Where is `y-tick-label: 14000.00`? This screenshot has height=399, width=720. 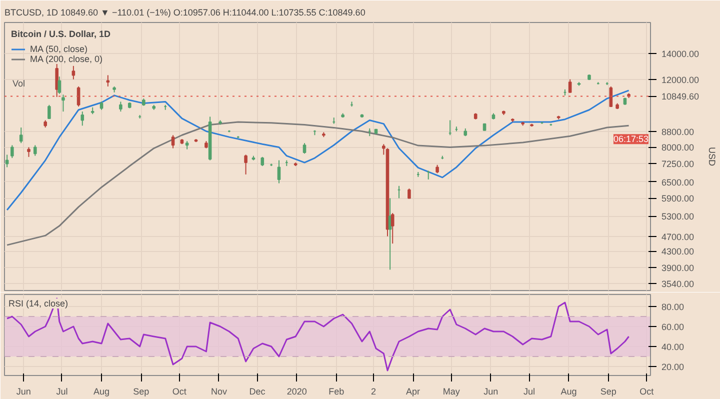
y-tick-label: 14000.00 is located at coordinates (681, 54).